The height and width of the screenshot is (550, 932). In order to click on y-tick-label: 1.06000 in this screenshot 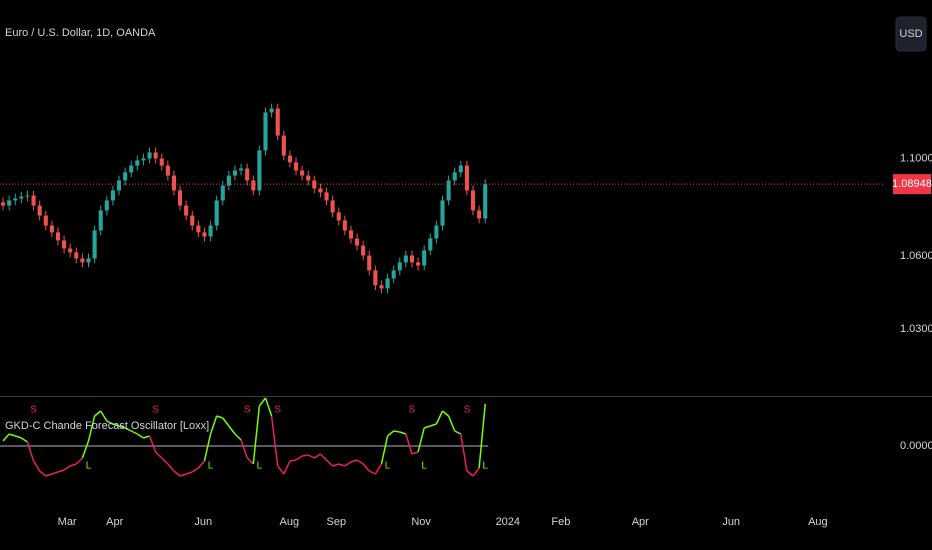, I will do `click(916, 256)`.